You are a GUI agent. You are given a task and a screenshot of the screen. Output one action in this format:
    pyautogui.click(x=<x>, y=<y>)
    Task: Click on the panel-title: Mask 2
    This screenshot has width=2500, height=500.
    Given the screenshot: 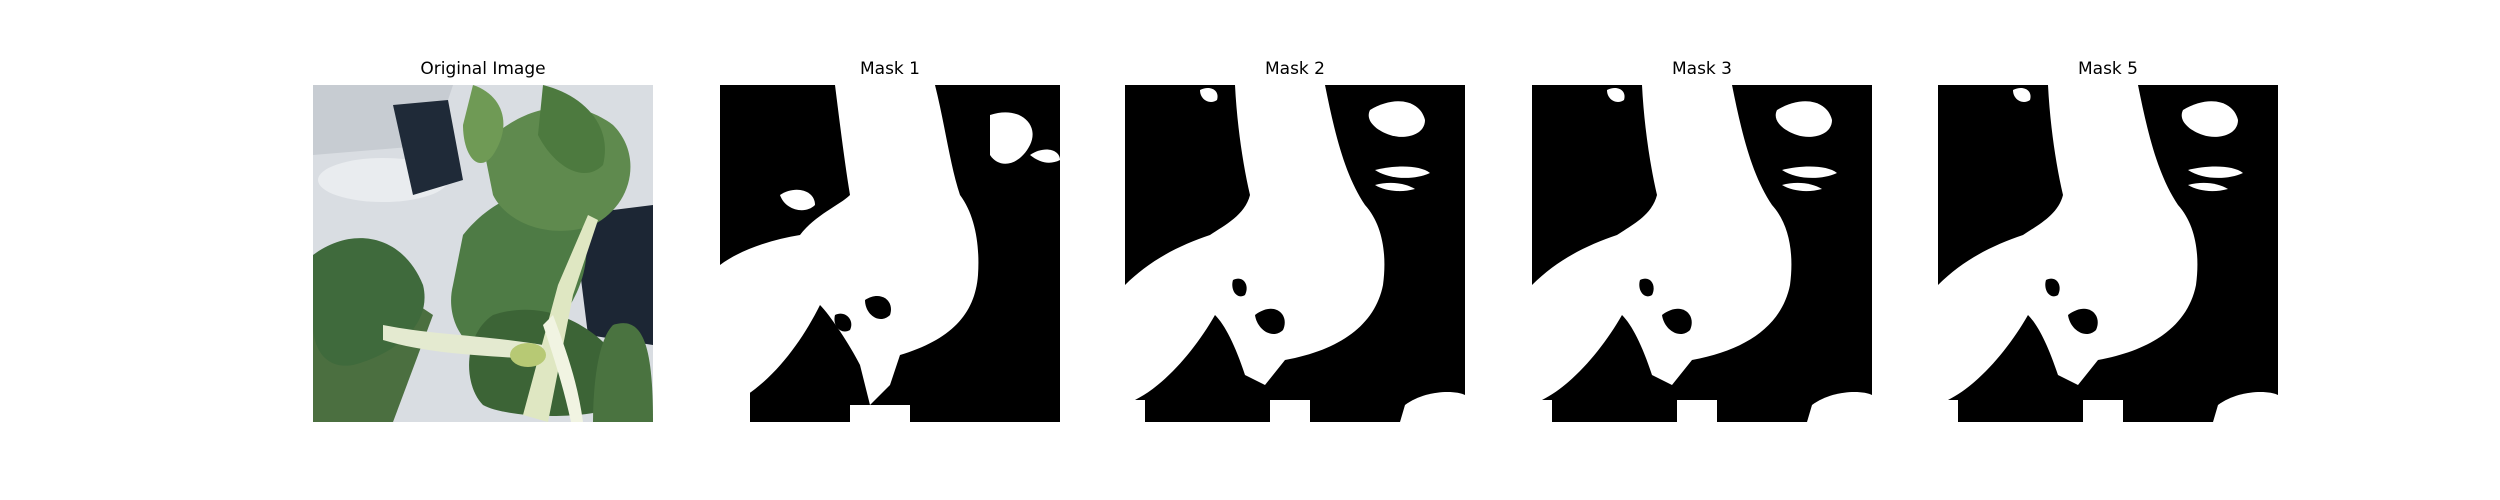 What is the action you would take?
    pyautogui.click(x=1294, y=69)
    